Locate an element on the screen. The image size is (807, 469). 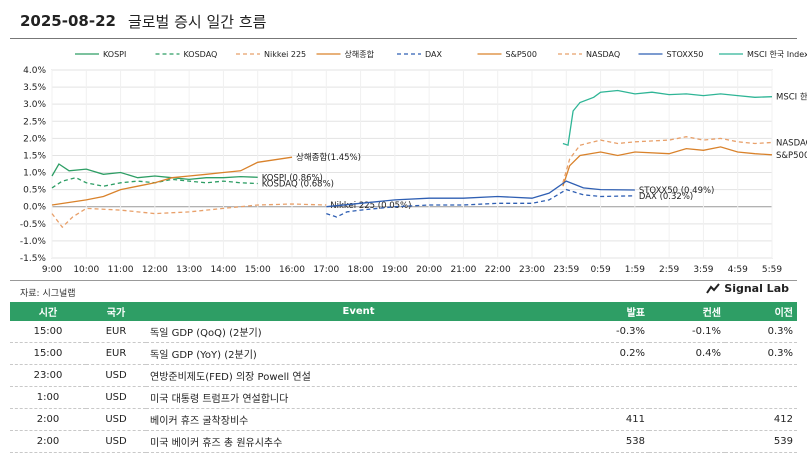
y-tick-label: 0.5% is located at coordinates (34, 191).